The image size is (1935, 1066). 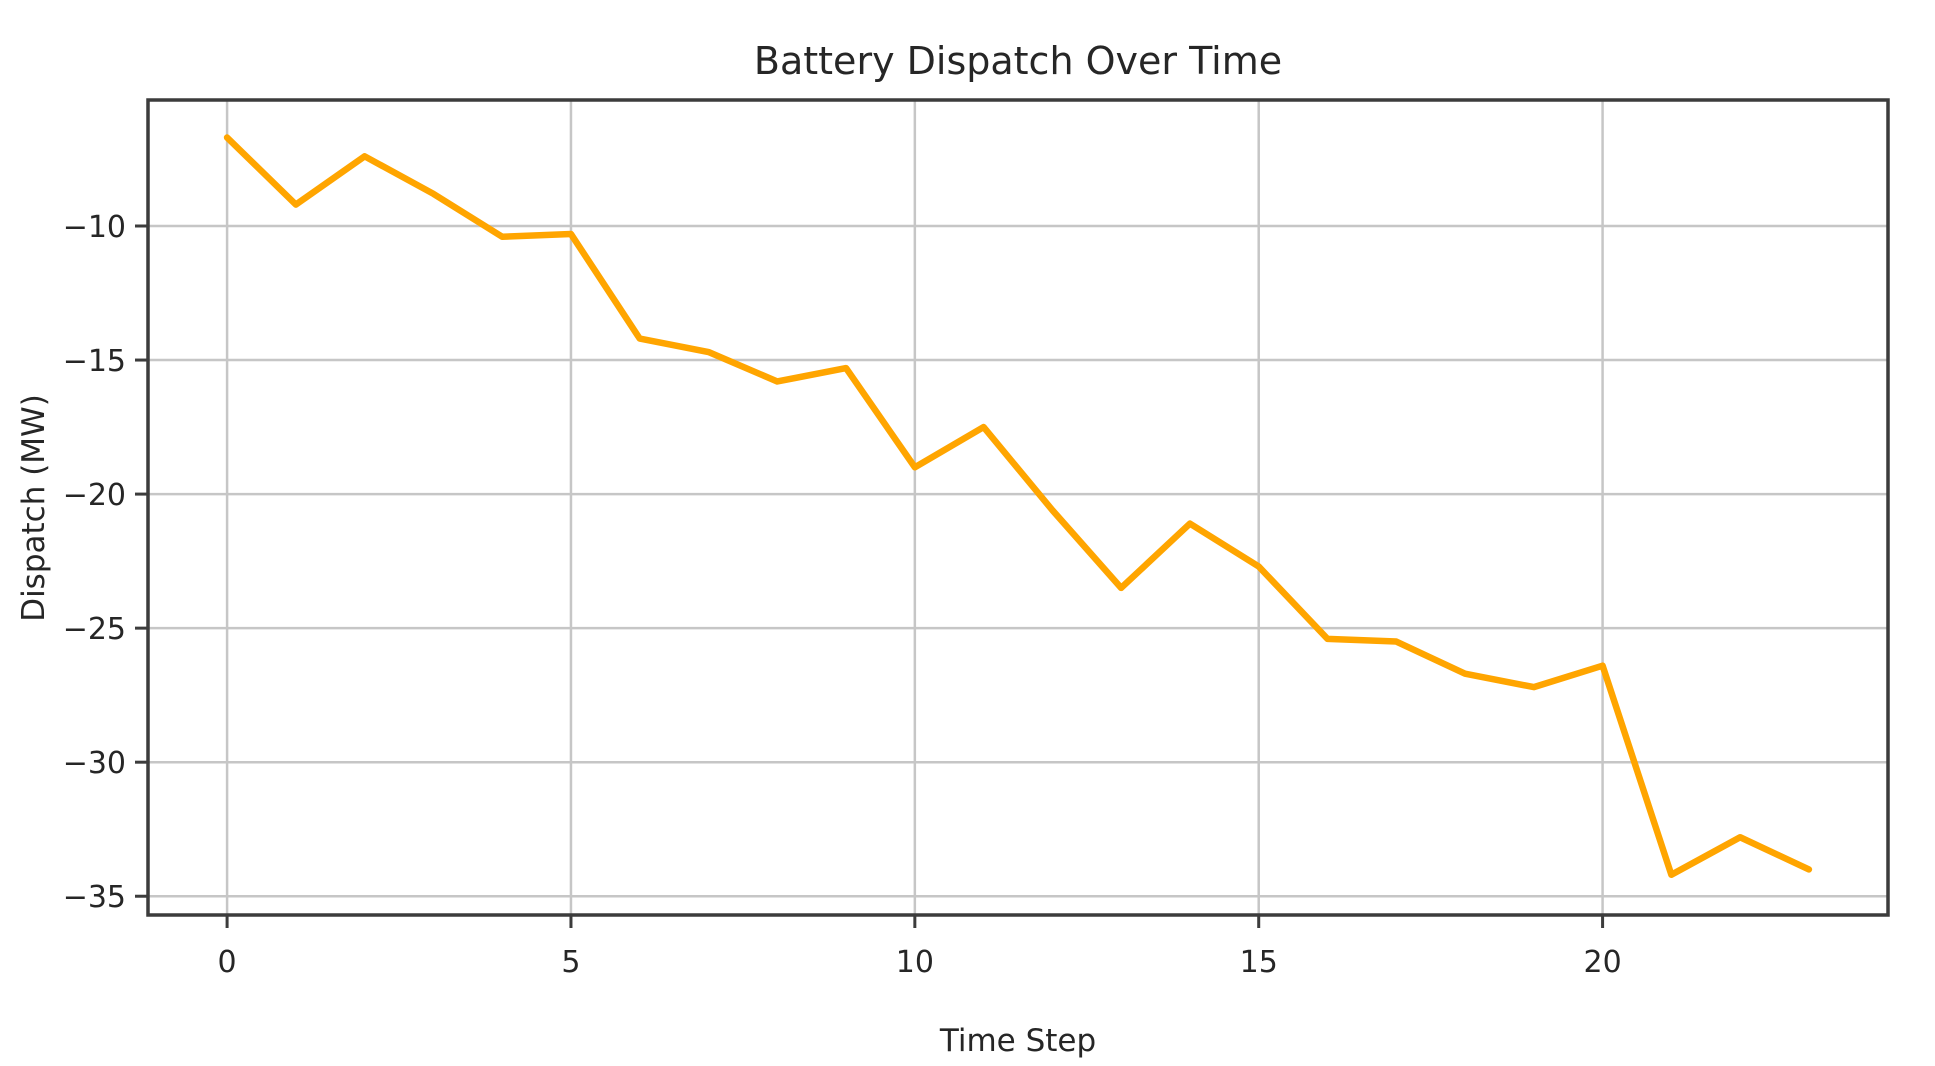 What do you see at coordinates (570, 962) in the screenshot?
I see `x-tick-label: 5` at bounding box center [570, 962].